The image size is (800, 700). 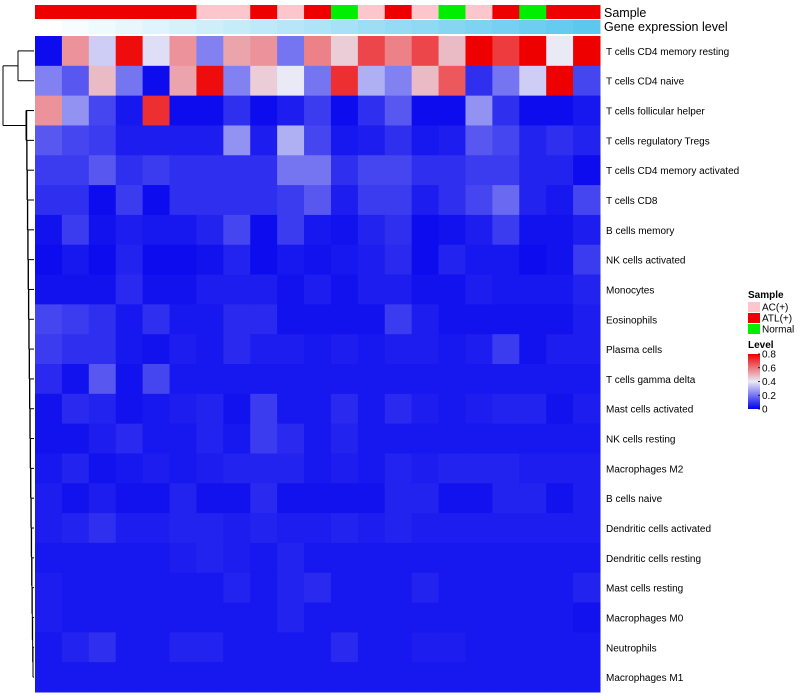 What do you see at coordinates (769, 355) in the screenshot?
I see `legend-tick-label: 0.8` at bounding box center [769, 355].